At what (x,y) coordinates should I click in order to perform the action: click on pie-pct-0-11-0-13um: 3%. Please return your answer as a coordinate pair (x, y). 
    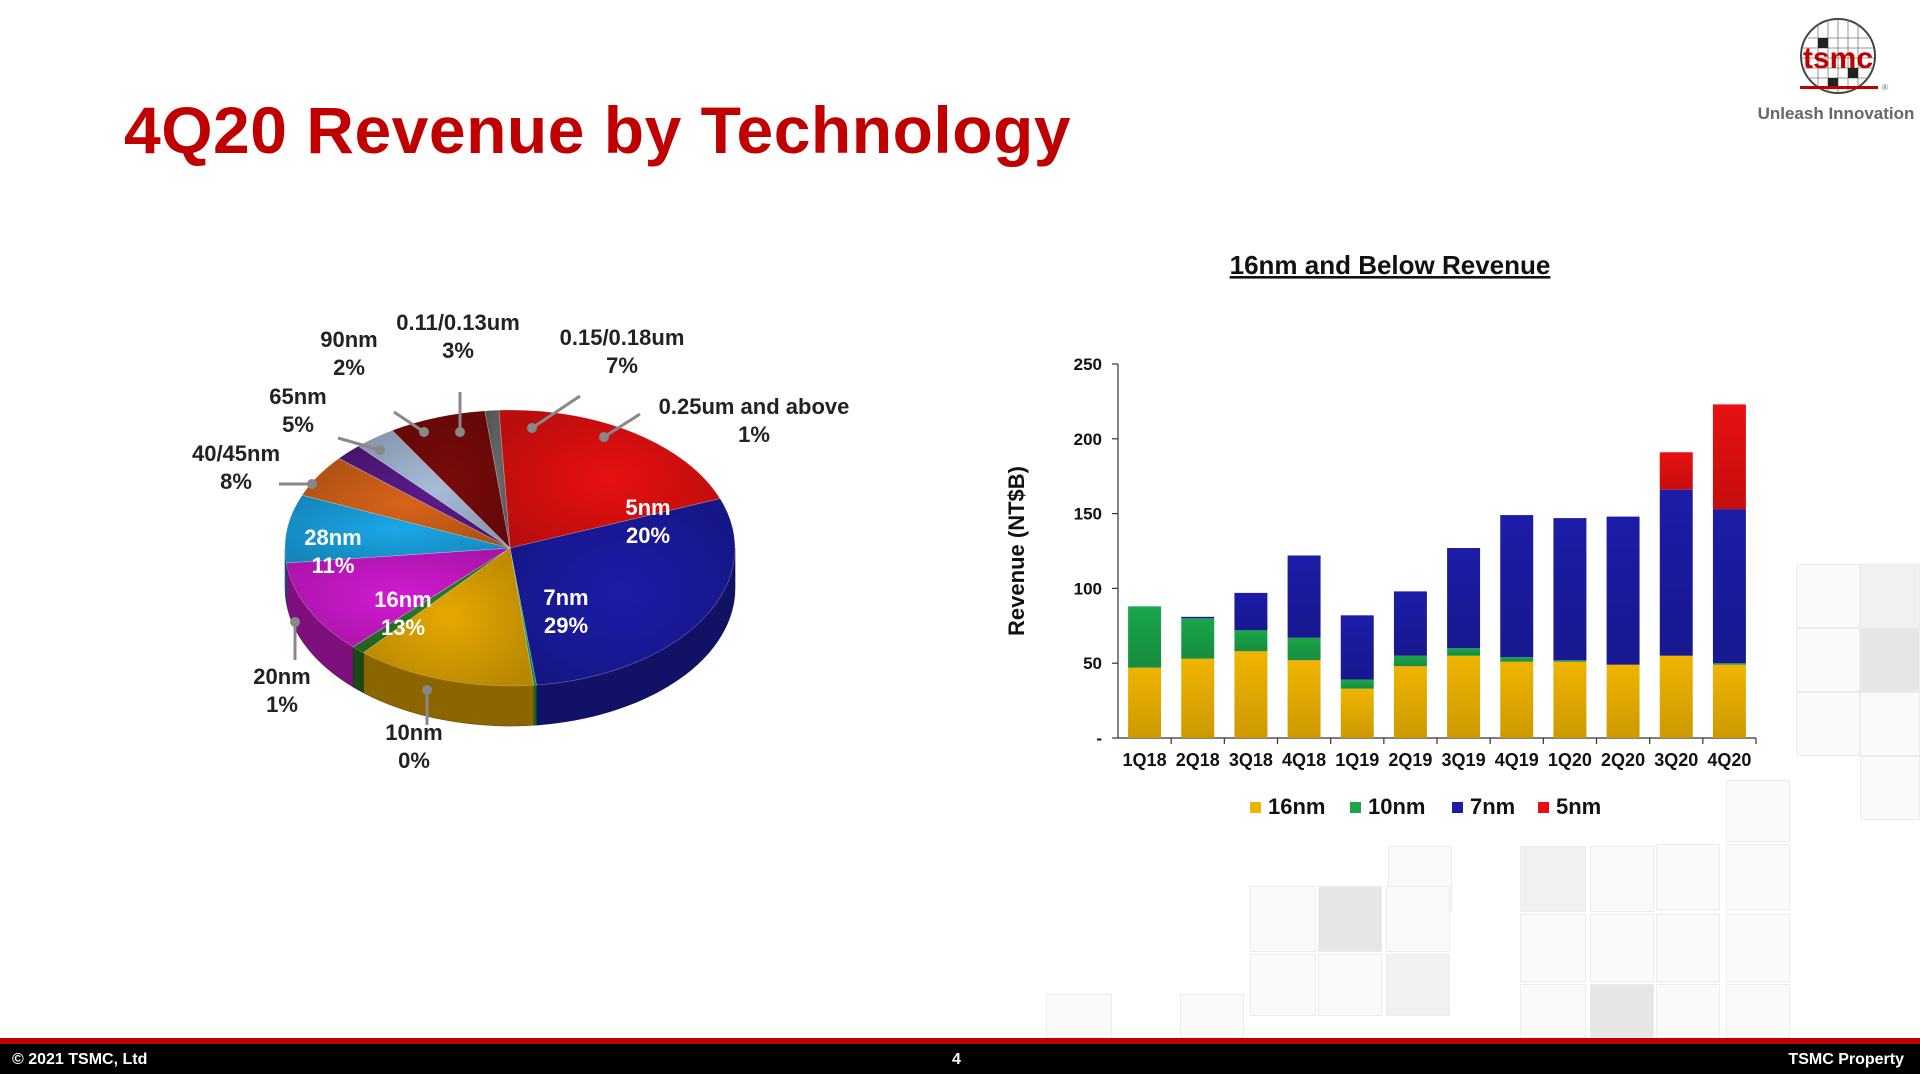
    Looking at the image, I should click on (458, 350).